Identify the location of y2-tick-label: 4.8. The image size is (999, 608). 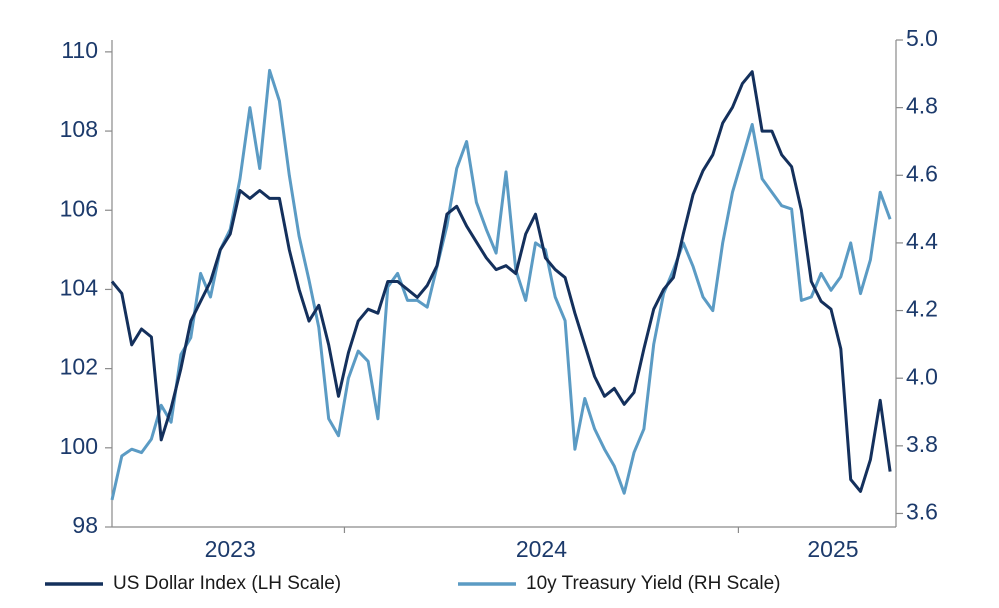
(922, 106).